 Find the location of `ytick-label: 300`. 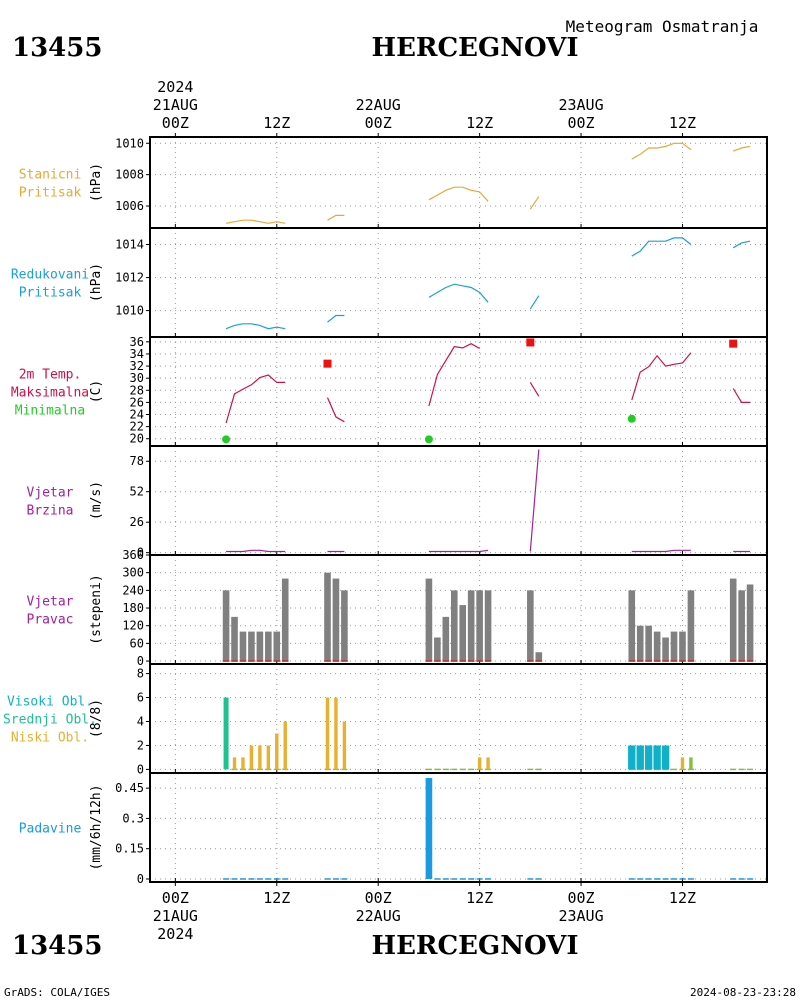

ytick-label: 300 is located at coordinates (133, 573).